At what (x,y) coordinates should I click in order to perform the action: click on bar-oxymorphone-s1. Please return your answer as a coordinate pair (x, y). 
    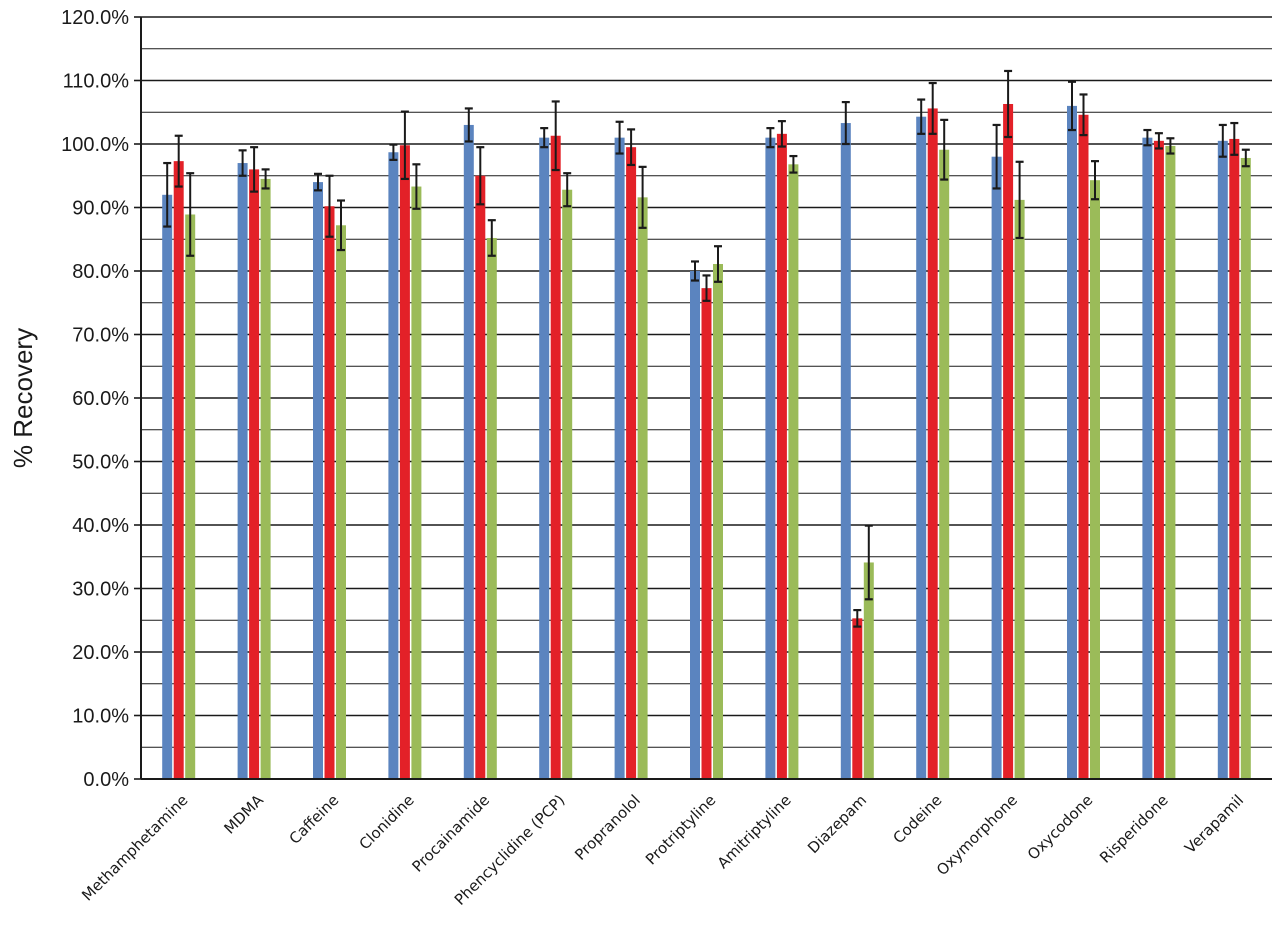
    Looking at the image, I should click on (996, 467).